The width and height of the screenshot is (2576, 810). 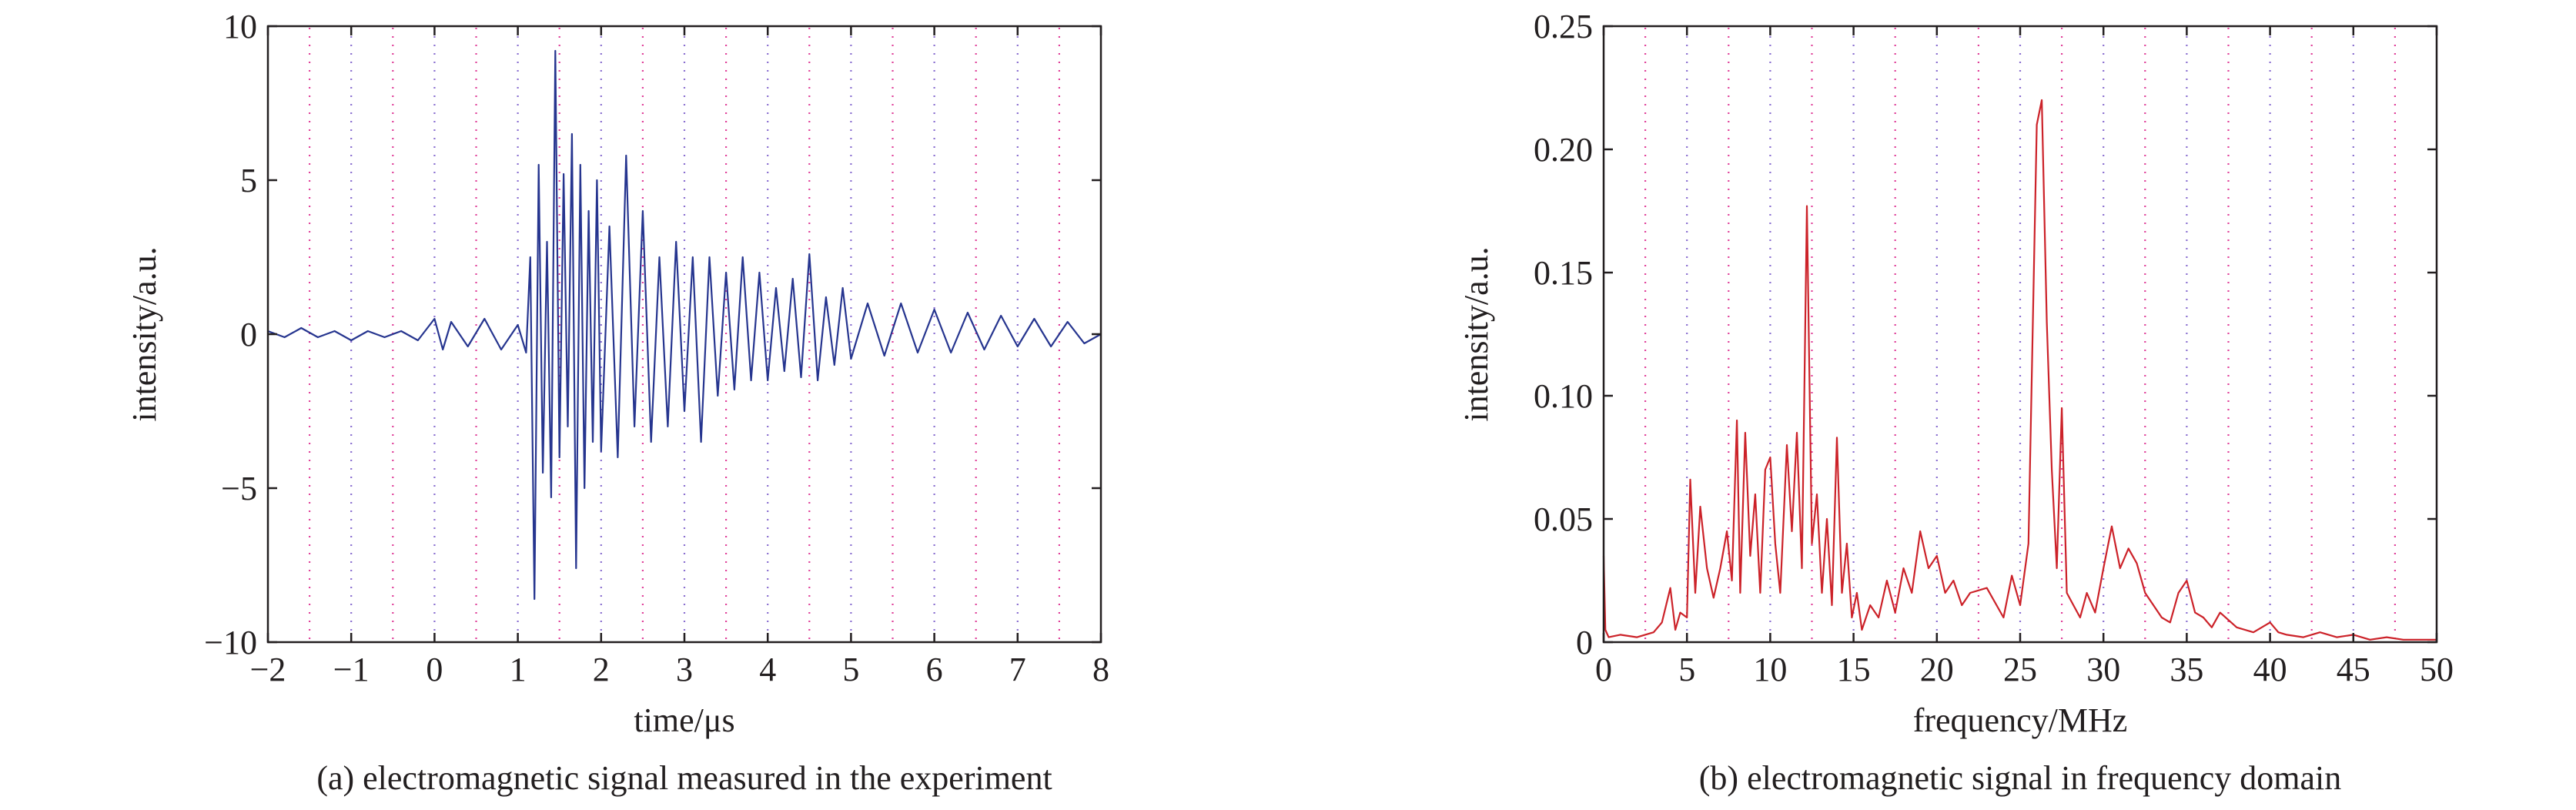 What do you see at coordinates (2103, 669) in the screenshot?
I see `chart-b-x-tick-label: 30` at bounding box center [2103, 669].